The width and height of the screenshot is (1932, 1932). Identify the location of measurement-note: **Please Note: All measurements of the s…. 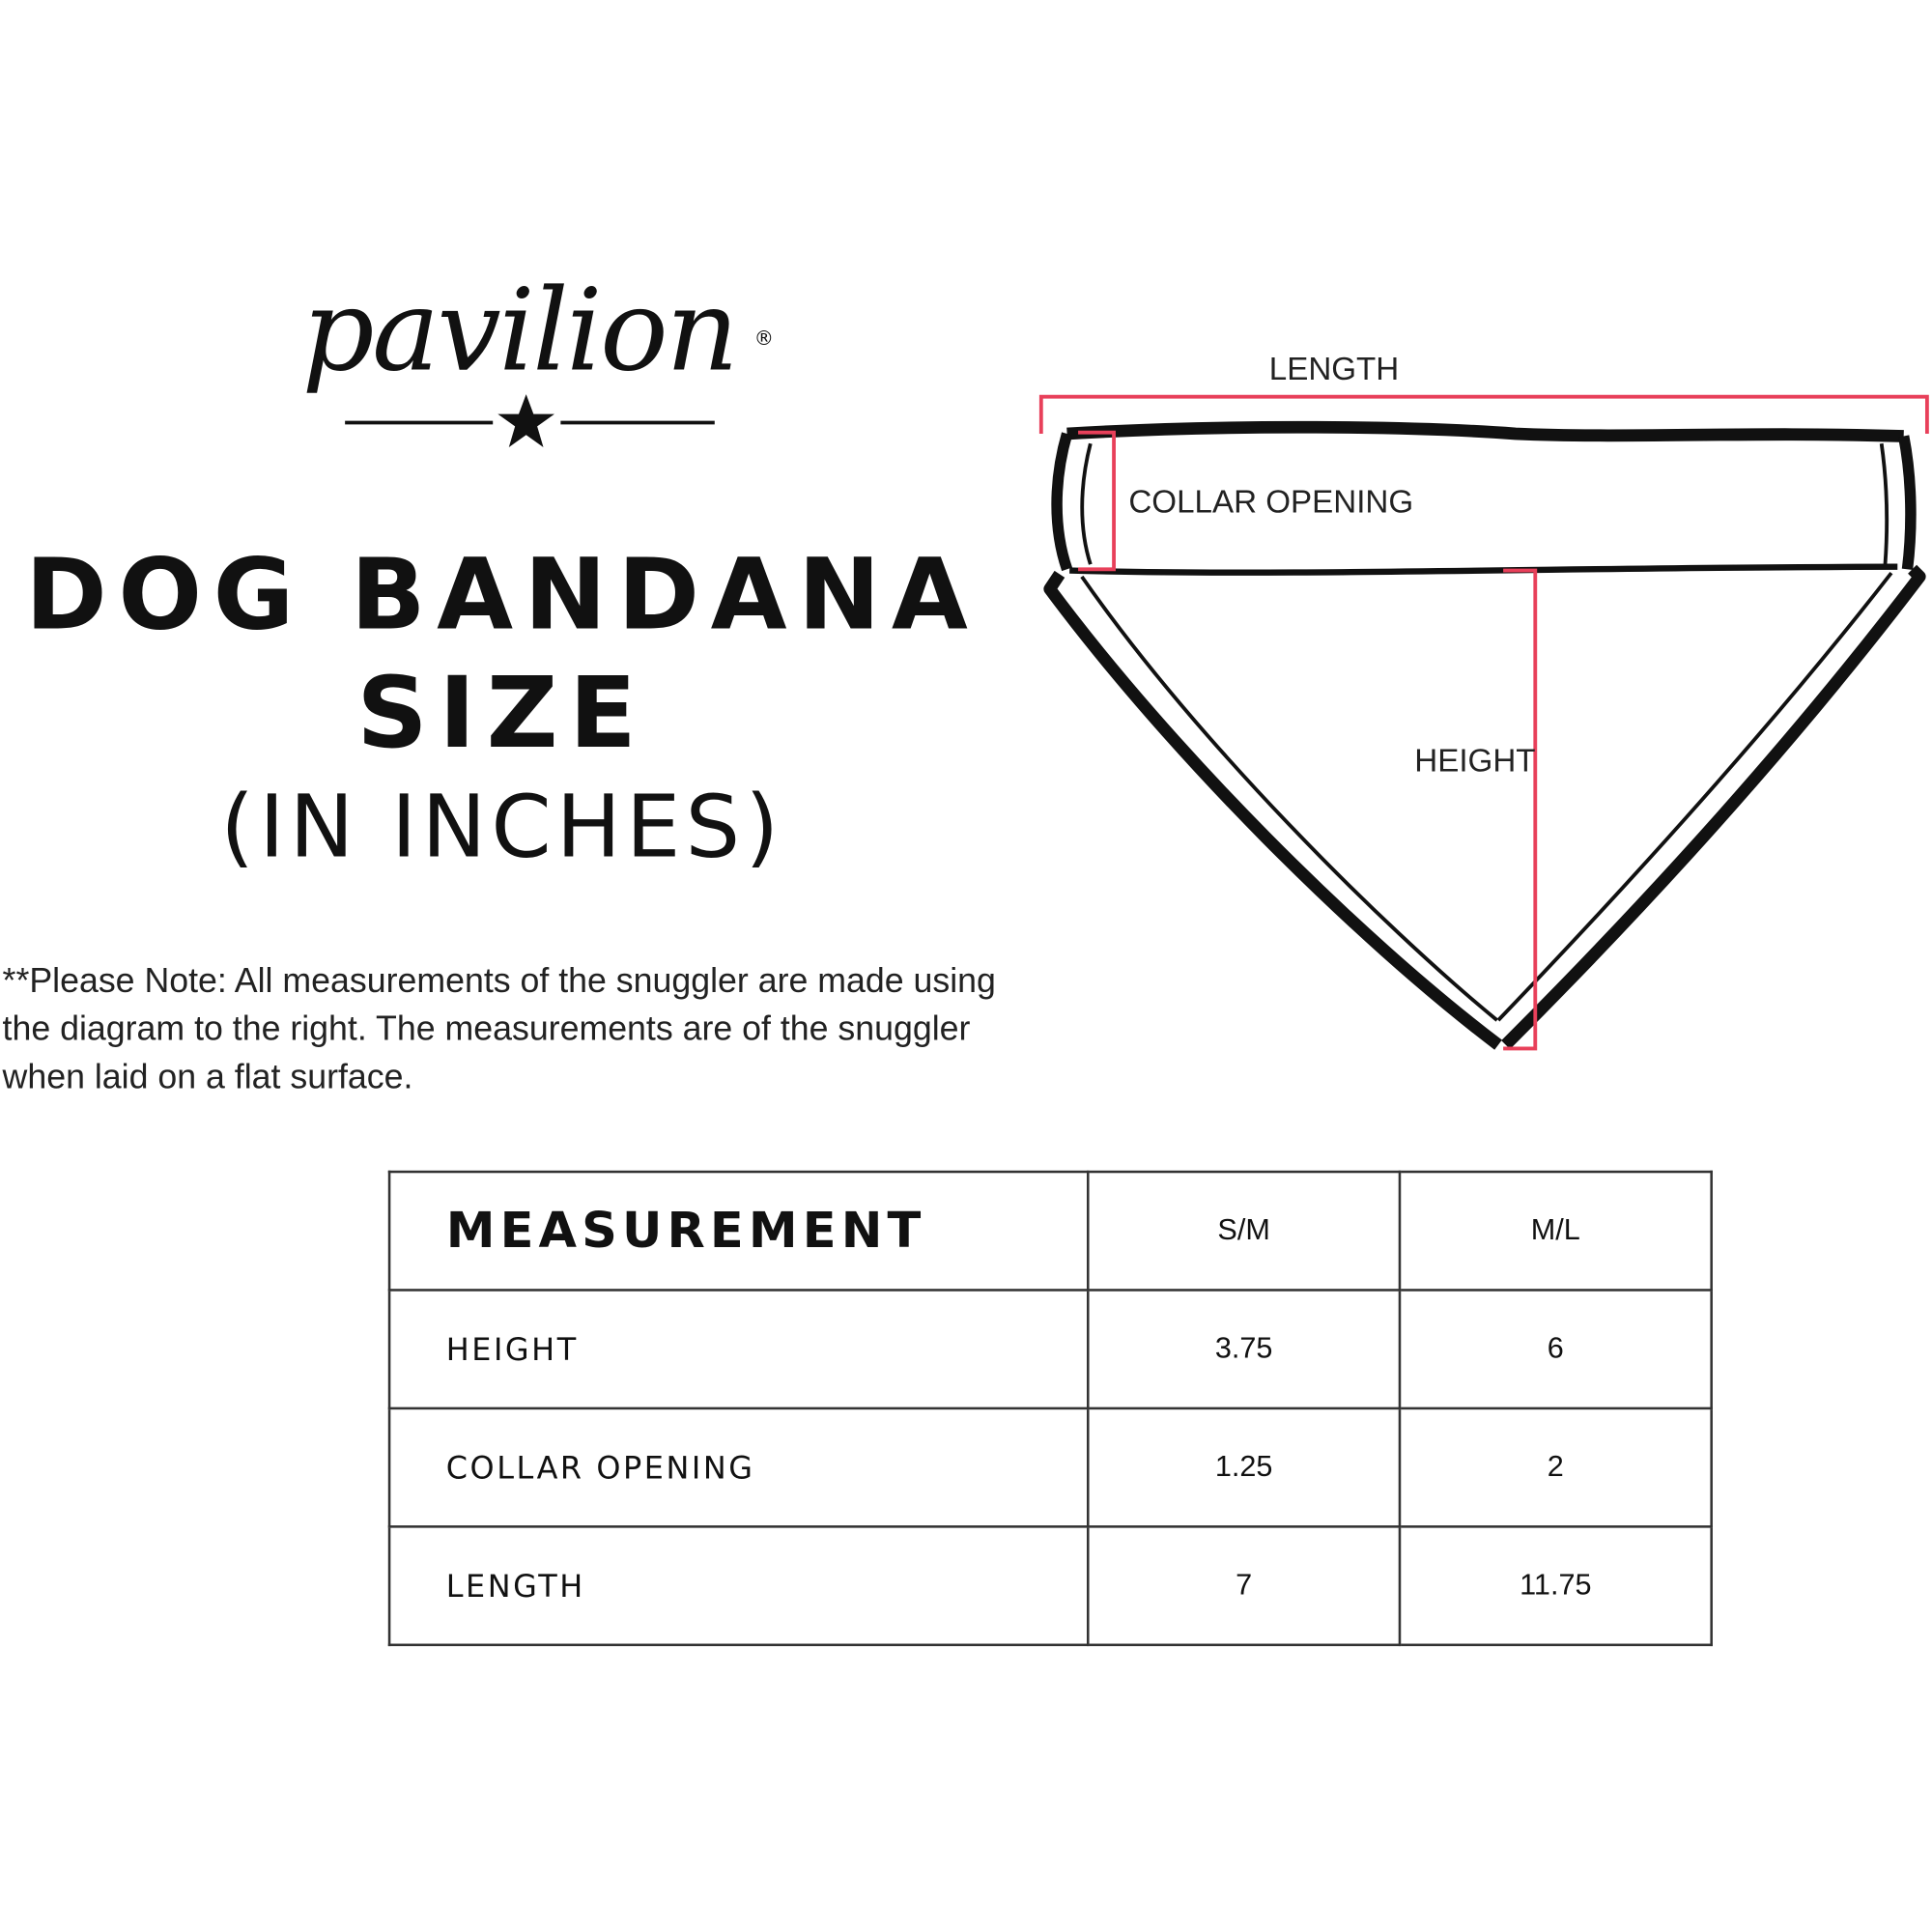
(499, 1027).